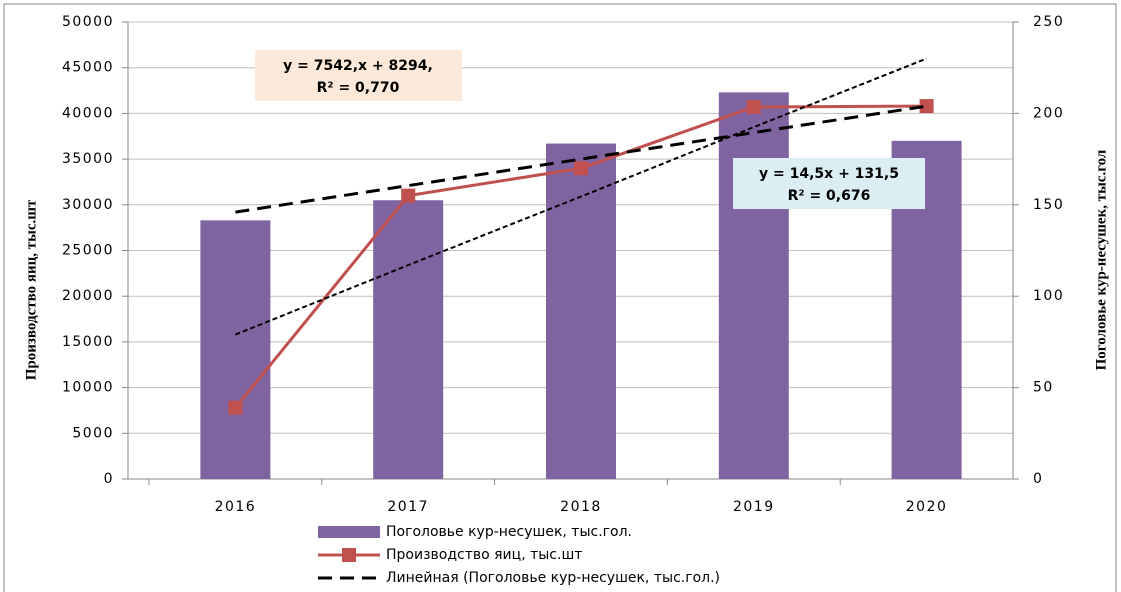 The image size is (1121, 592). Describe the element at coordinates (581, 507) in the screenshot. I see `x-tick-label: 2018` at that location.